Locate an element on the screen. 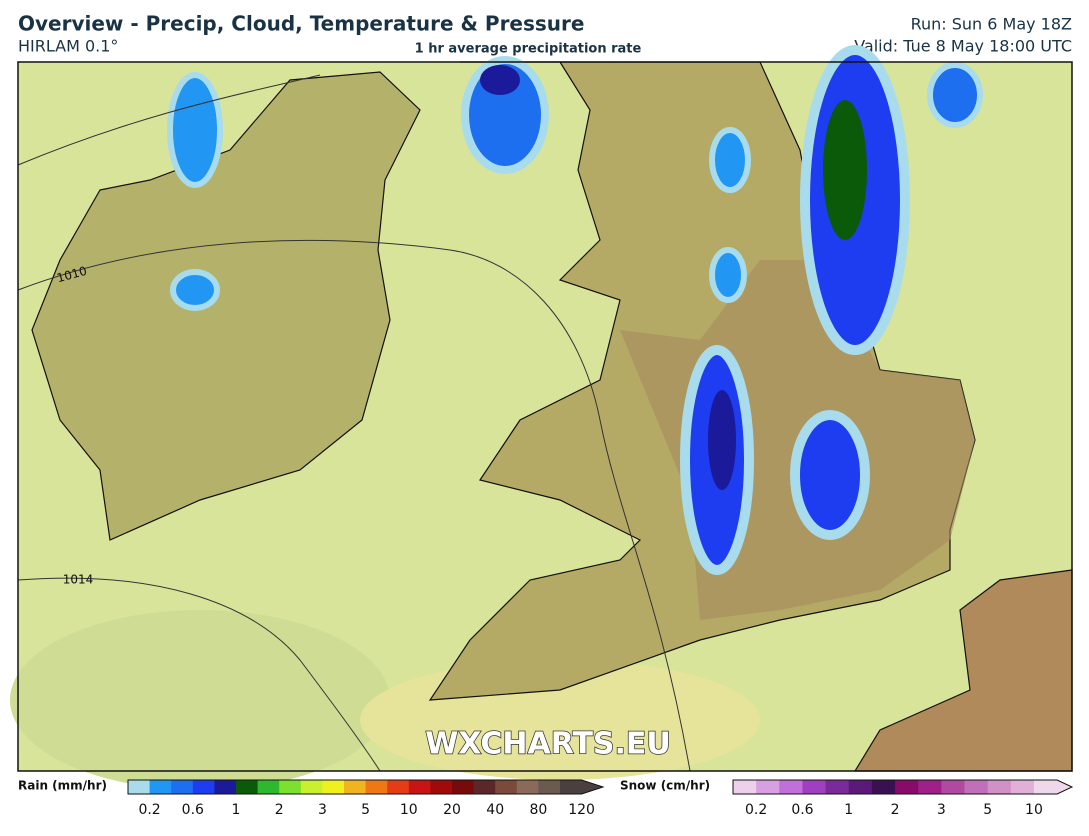 The width and height of the screenshot is (1089, 836). snow-tick-label: 5 is located at coordinates (987, 810).